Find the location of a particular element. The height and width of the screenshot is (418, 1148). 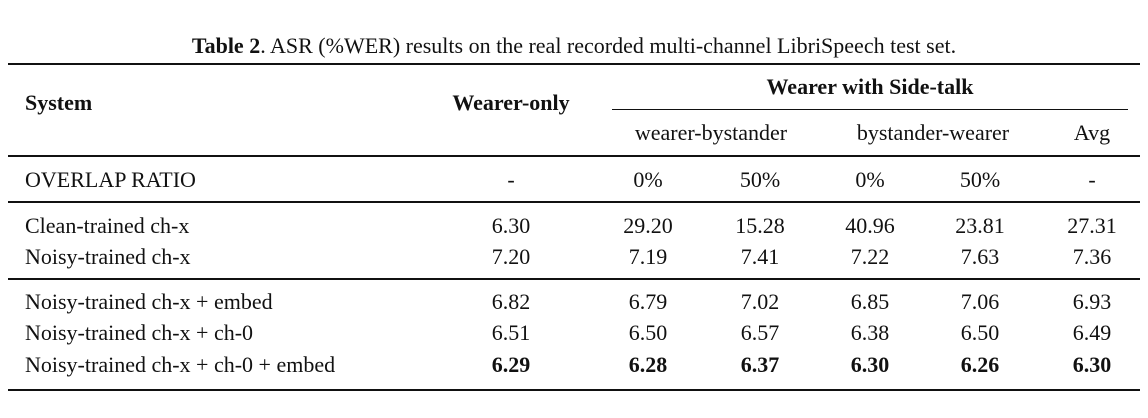

row-label: OVERLAP RATIO is located at coordinates (110, 179).